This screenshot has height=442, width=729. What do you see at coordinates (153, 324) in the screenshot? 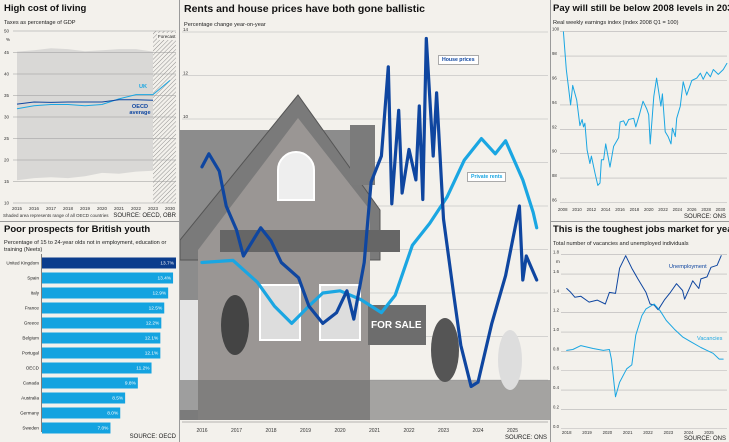
I see `bar-value-label: 12.2%` at bounding box center [153, 324].